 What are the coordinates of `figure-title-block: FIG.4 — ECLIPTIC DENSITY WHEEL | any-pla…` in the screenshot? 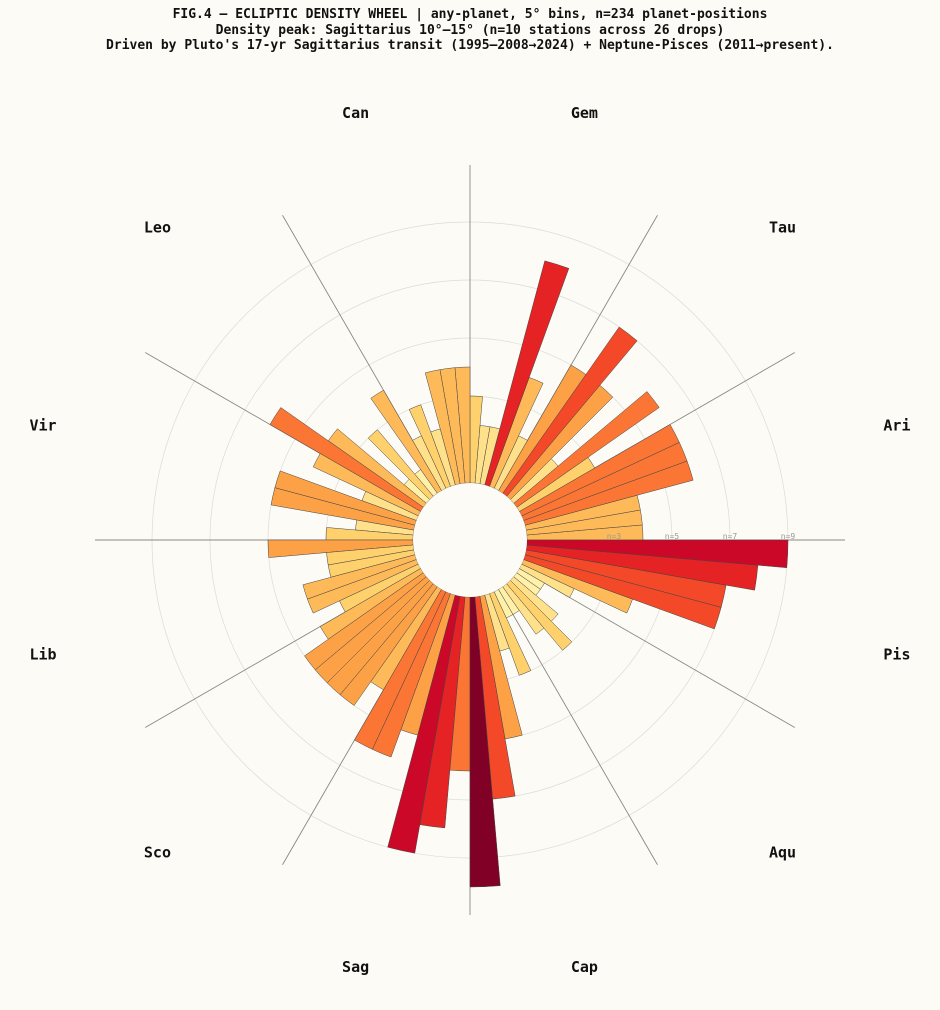 It's located at (470, 30).